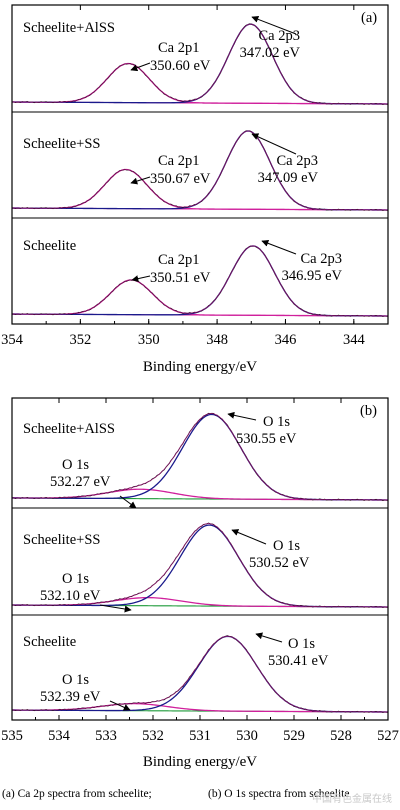 This screenshot has height=810, width=400. I want to click on panel-a-1-series-envelope, so click(200, 64).